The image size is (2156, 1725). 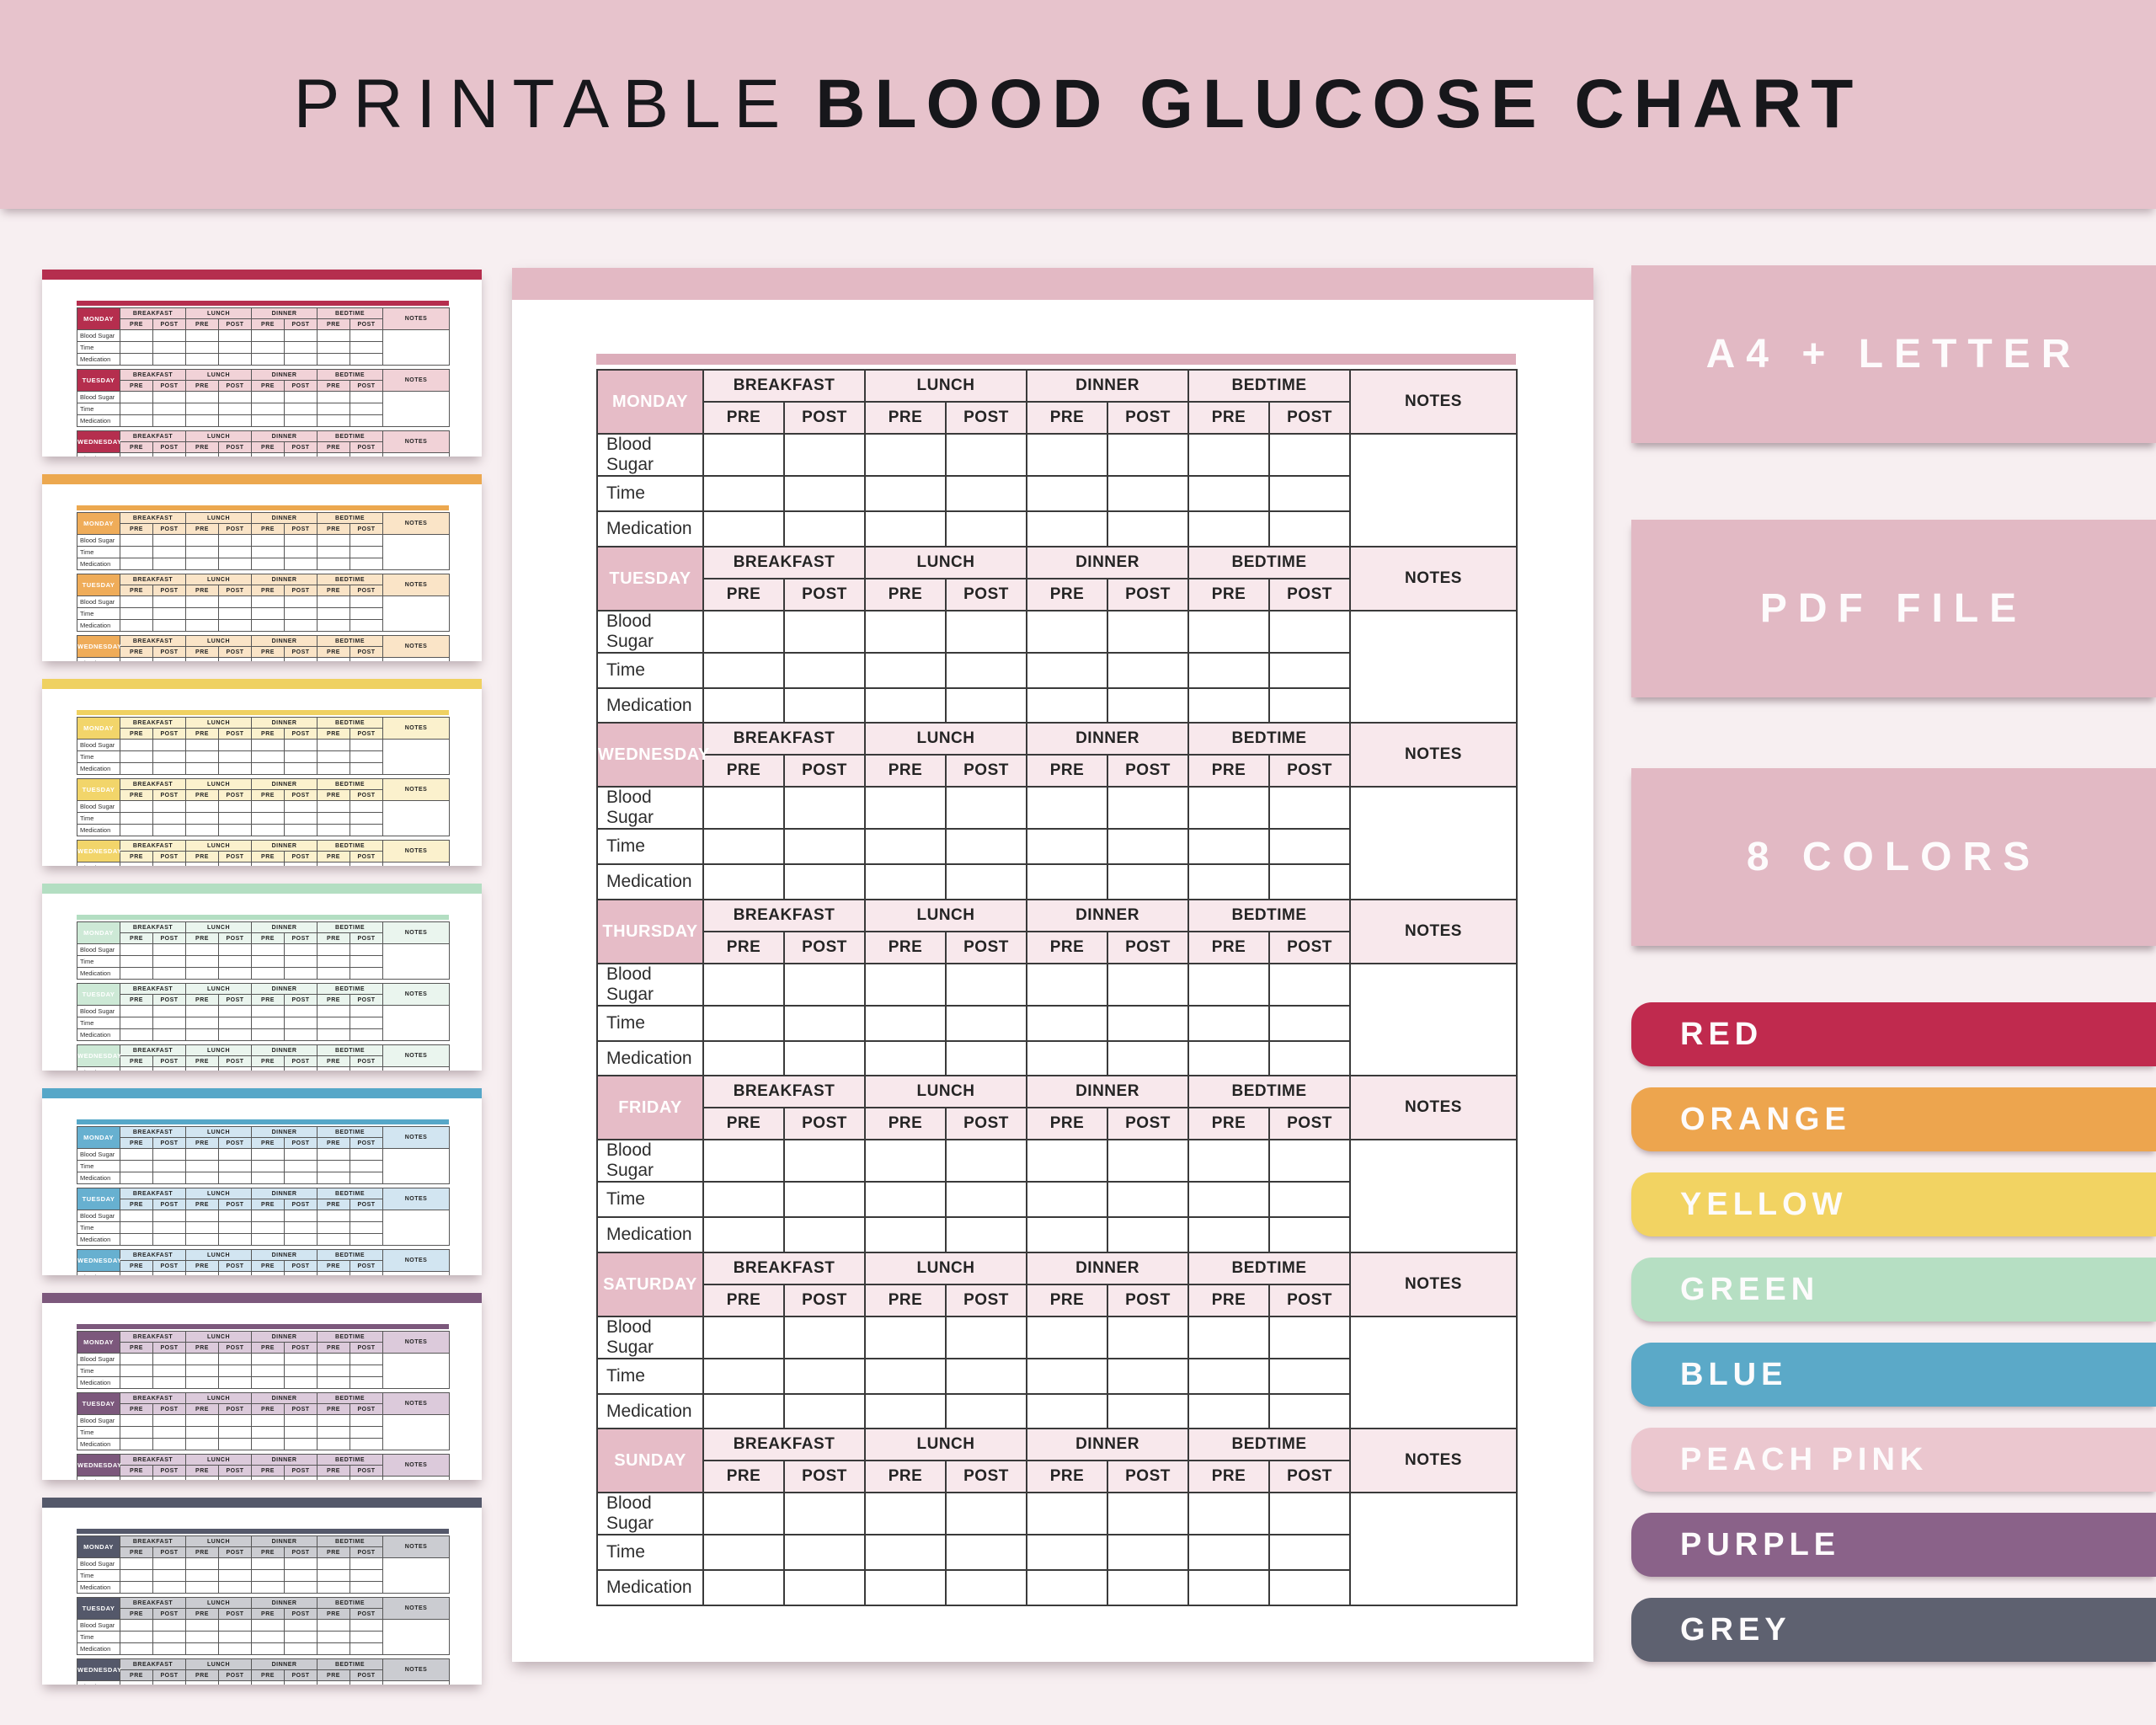 What do you see at coordinates (262, 889) in the screenshot?
I see `thumbnail-top-bar` at bounding box center [262, 889].